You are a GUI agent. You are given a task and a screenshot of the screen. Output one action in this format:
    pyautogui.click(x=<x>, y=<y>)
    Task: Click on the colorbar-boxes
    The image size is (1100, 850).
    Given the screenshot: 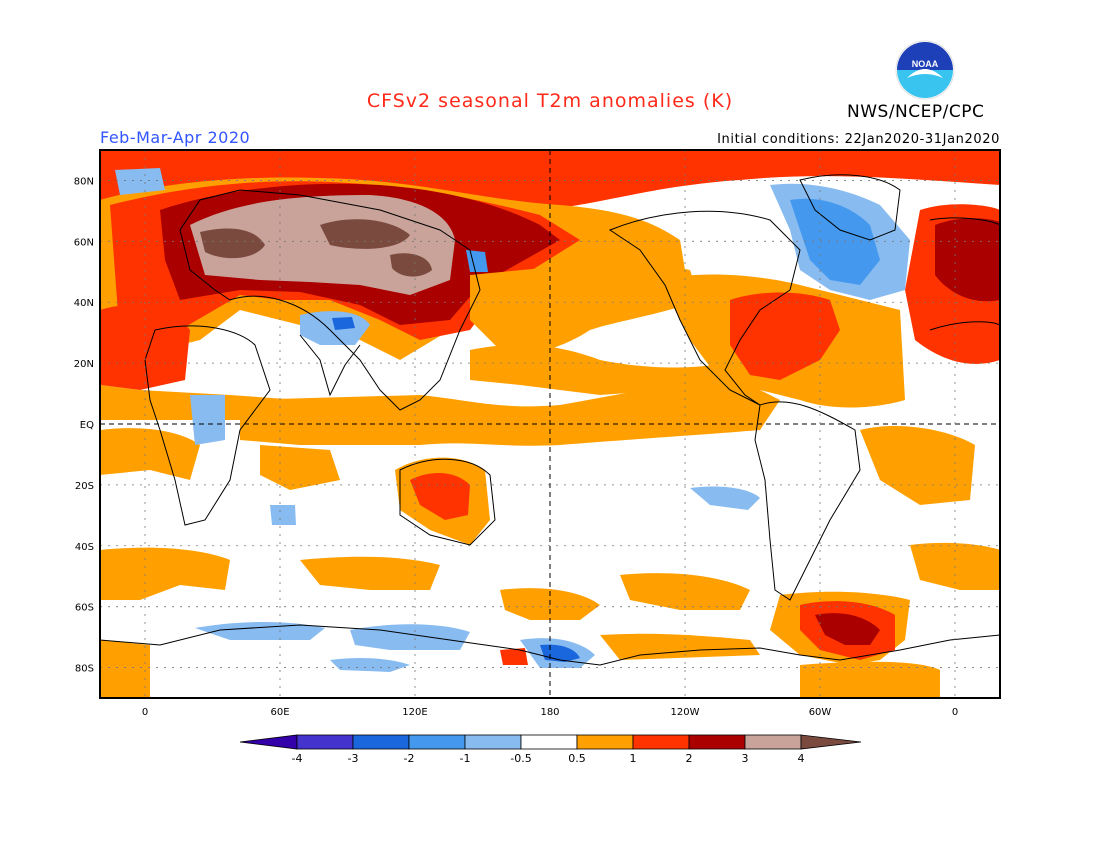 What is the action you would take?
    pyautogui.click(x=550, y=742)
    